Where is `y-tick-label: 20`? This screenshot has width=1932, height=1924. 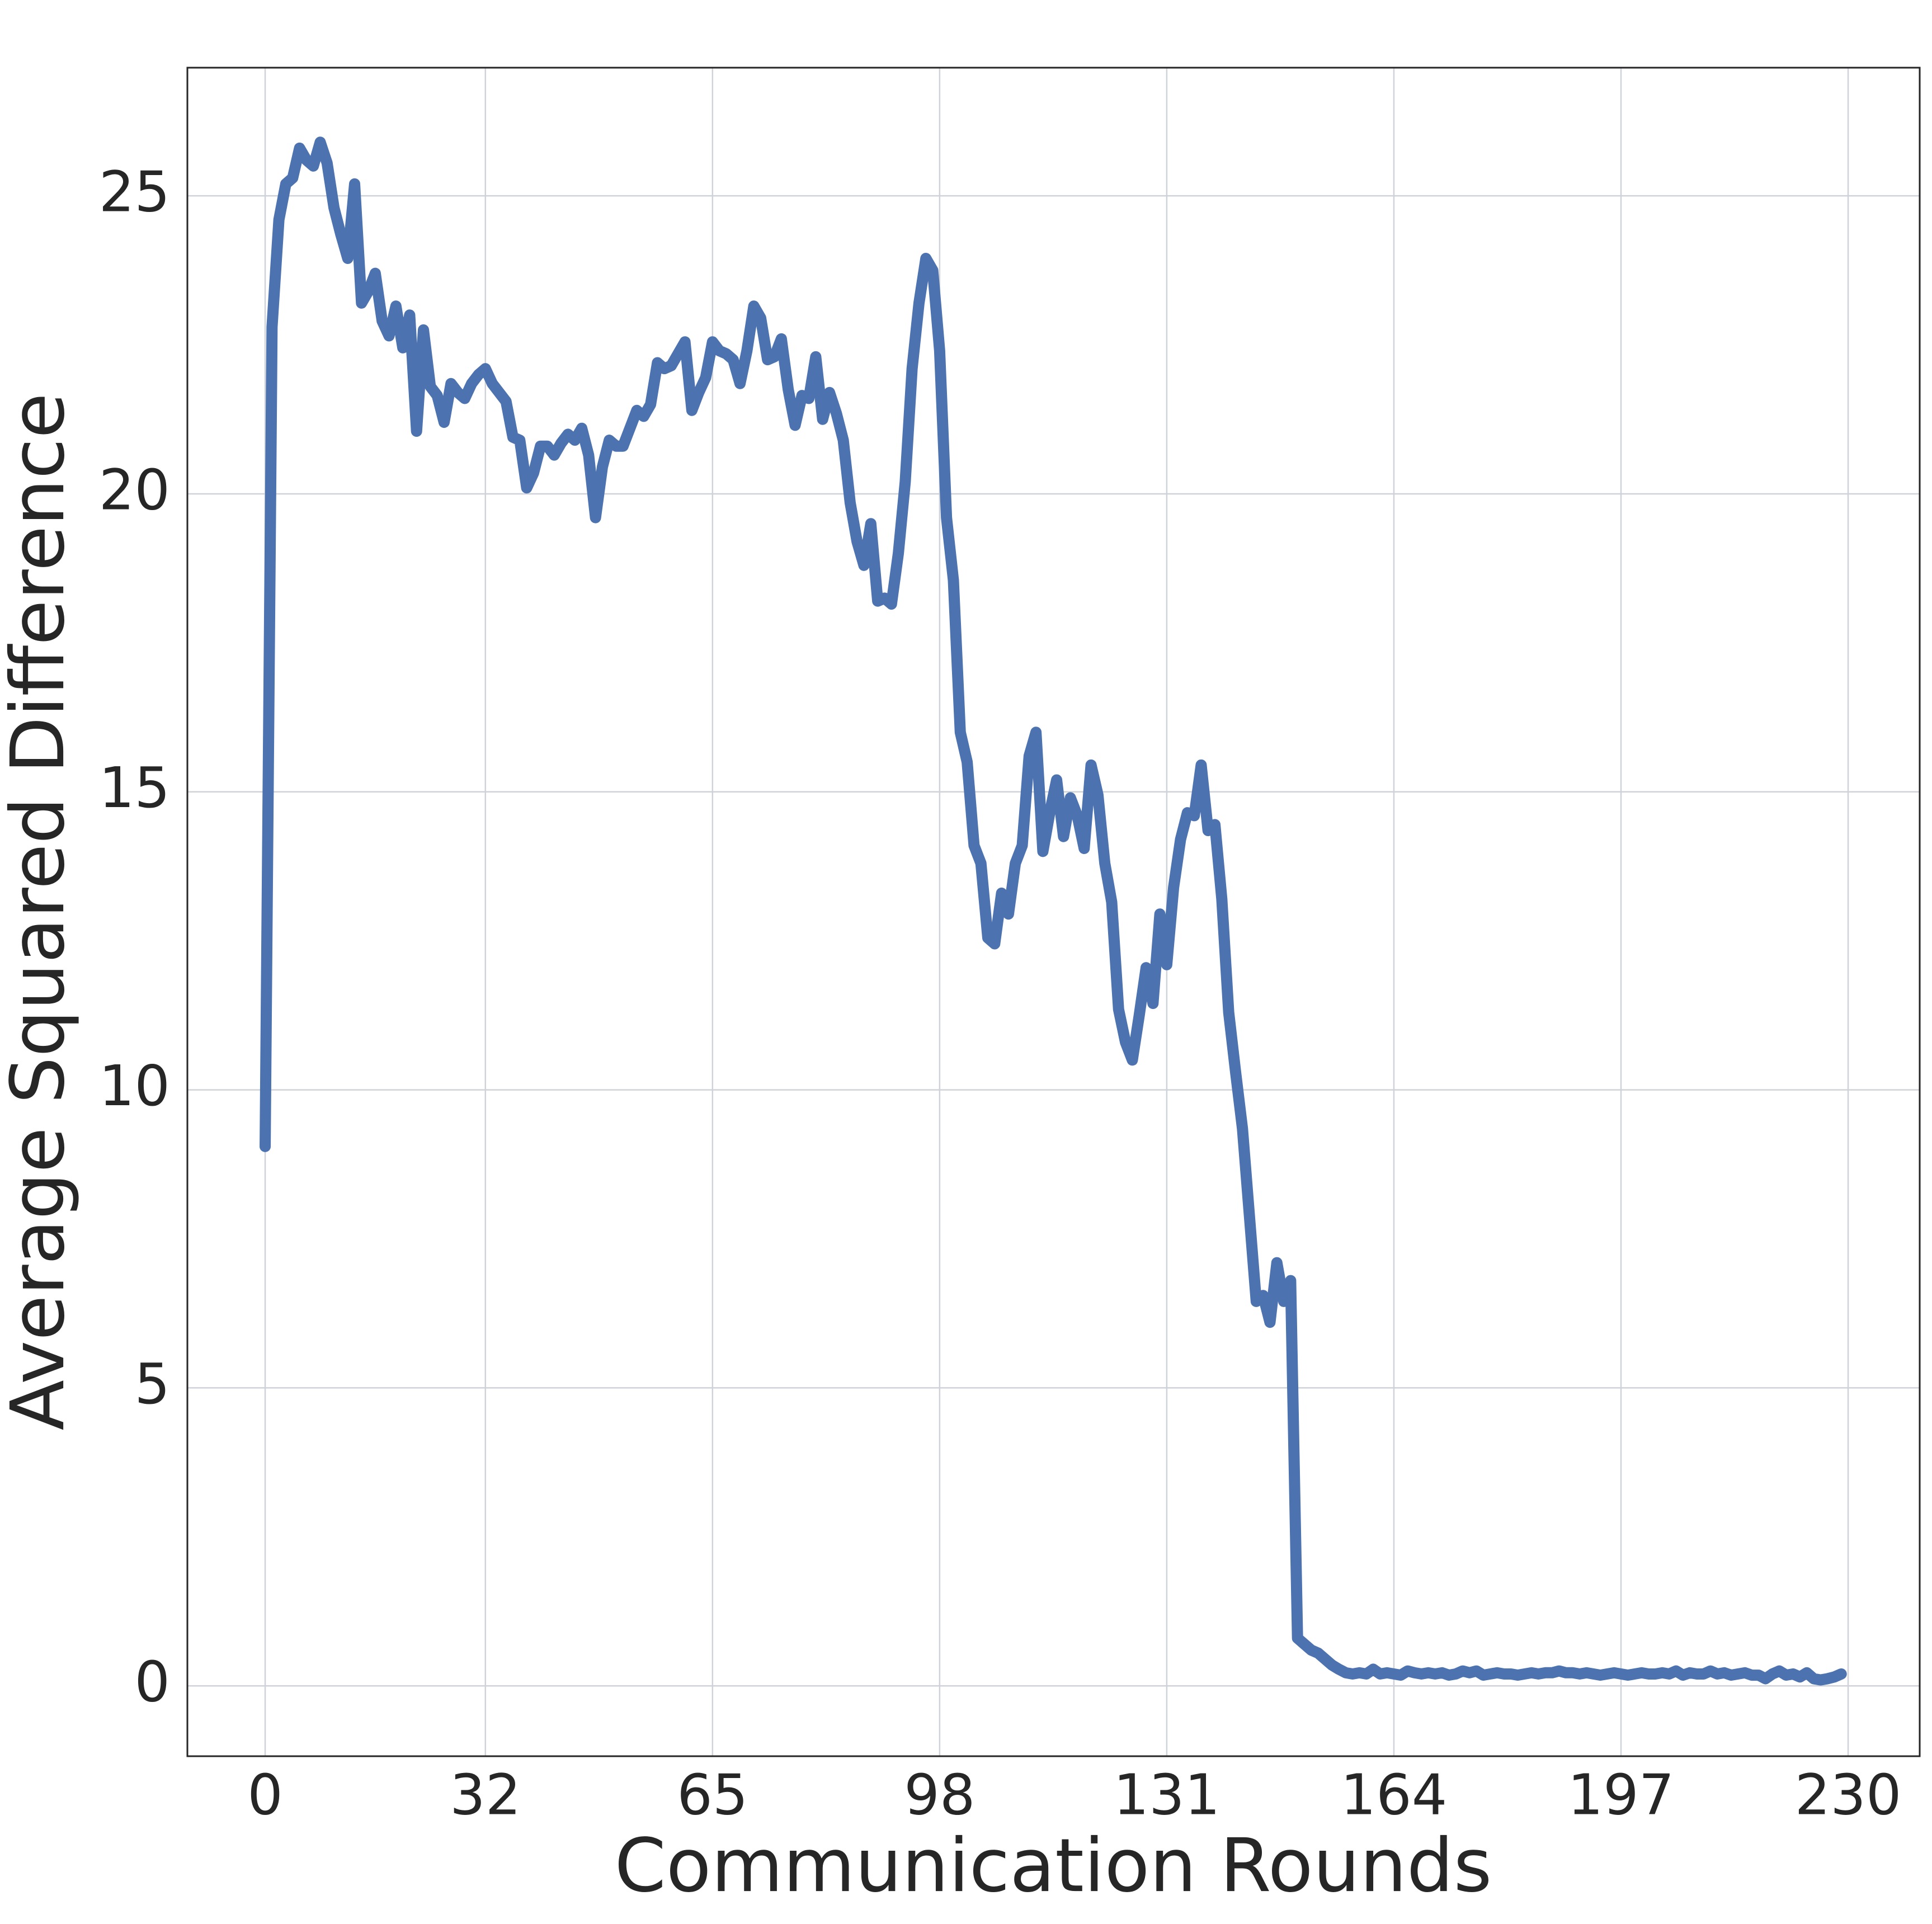 y-tick-label: 20 is located at coordinates (134, 490).